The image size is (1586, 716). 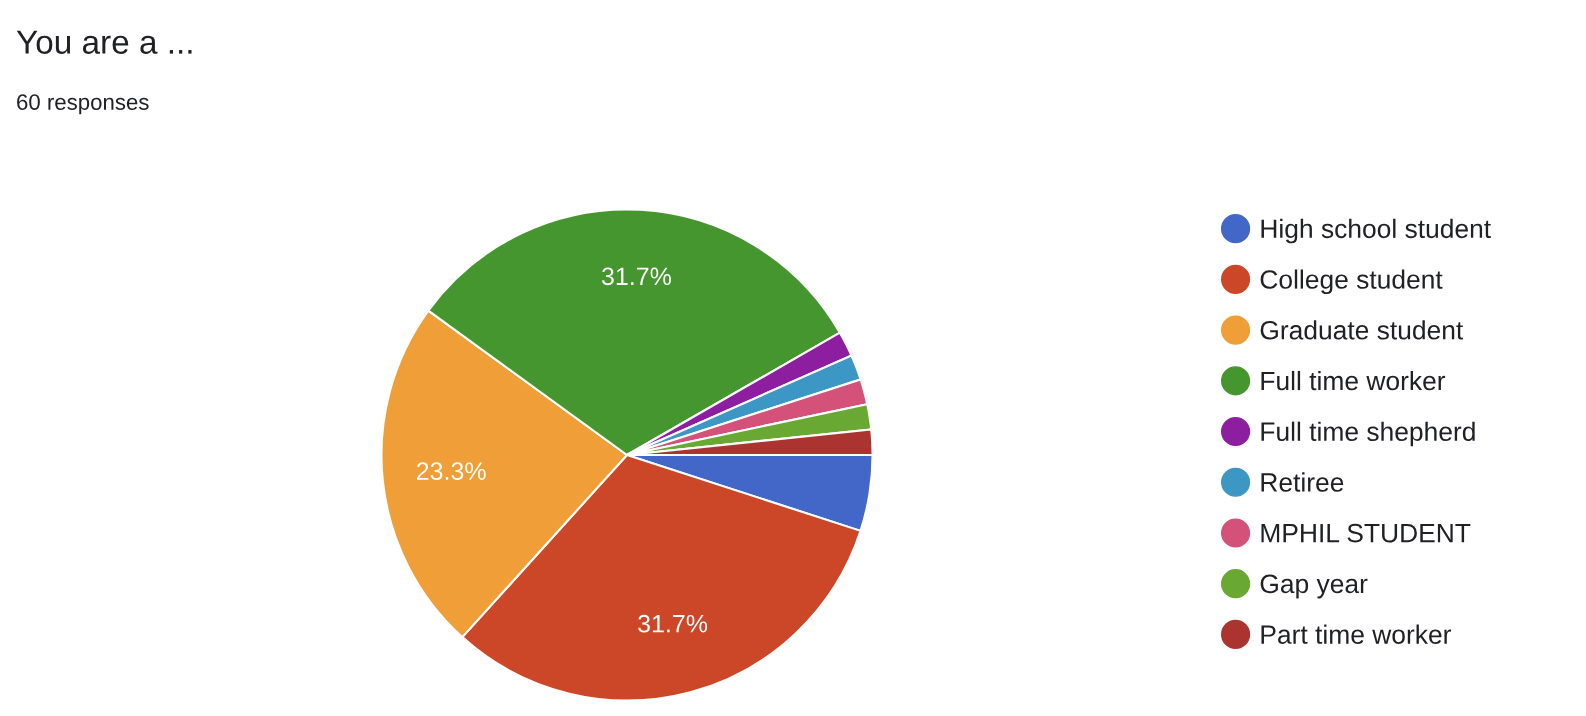 I want to click on legend-label: Graduate student, so click(x=1362, y=330).